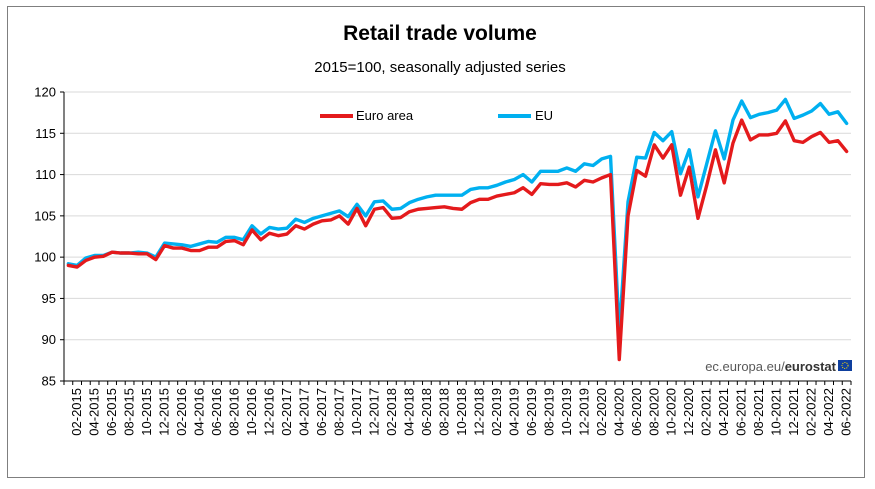 The width and height of the screenshot is (875, 489). What do you see at coordinates (688, 412) in the screenshot?
I see `x-tick-label-12-2020: 12-2020` at bounding box center [688, 412].